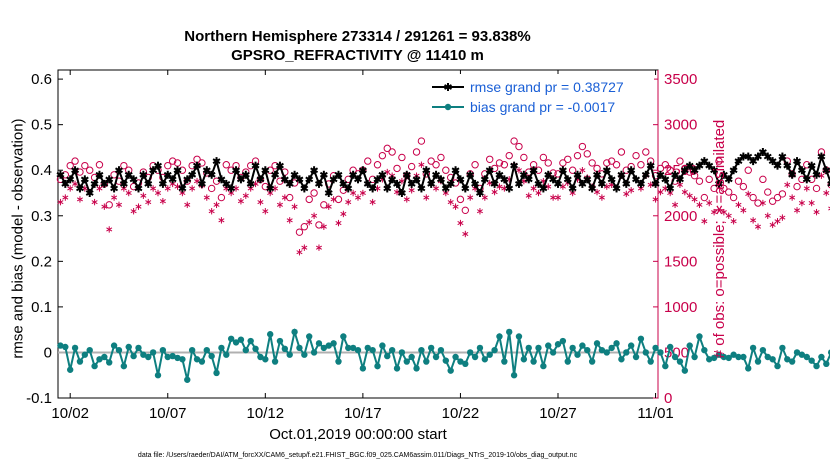 The height and width of the screenshot is (470, 830). I want to click on y-axis-label-right: # of obs: o=possible; ∗=assimilated, so click(719, 239).